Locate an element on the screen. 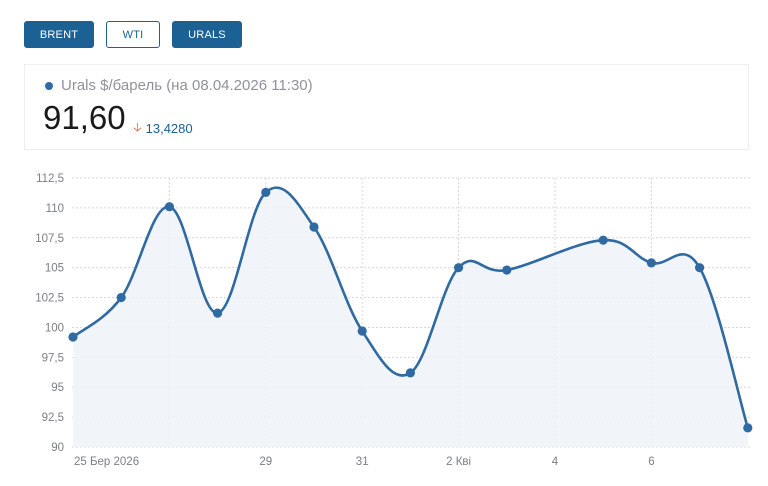 The height and width of the screenshot is (486, 768). x-tick-label: 31 is located at coordinates (362, 462).